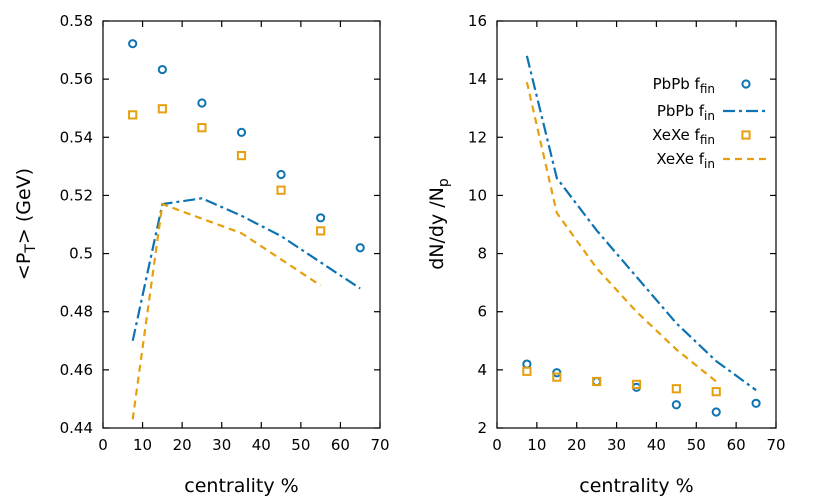 This screenshot has height=503, width=830. I want to click on y-axis-title-tail: > (GeV), so click(24, 206).